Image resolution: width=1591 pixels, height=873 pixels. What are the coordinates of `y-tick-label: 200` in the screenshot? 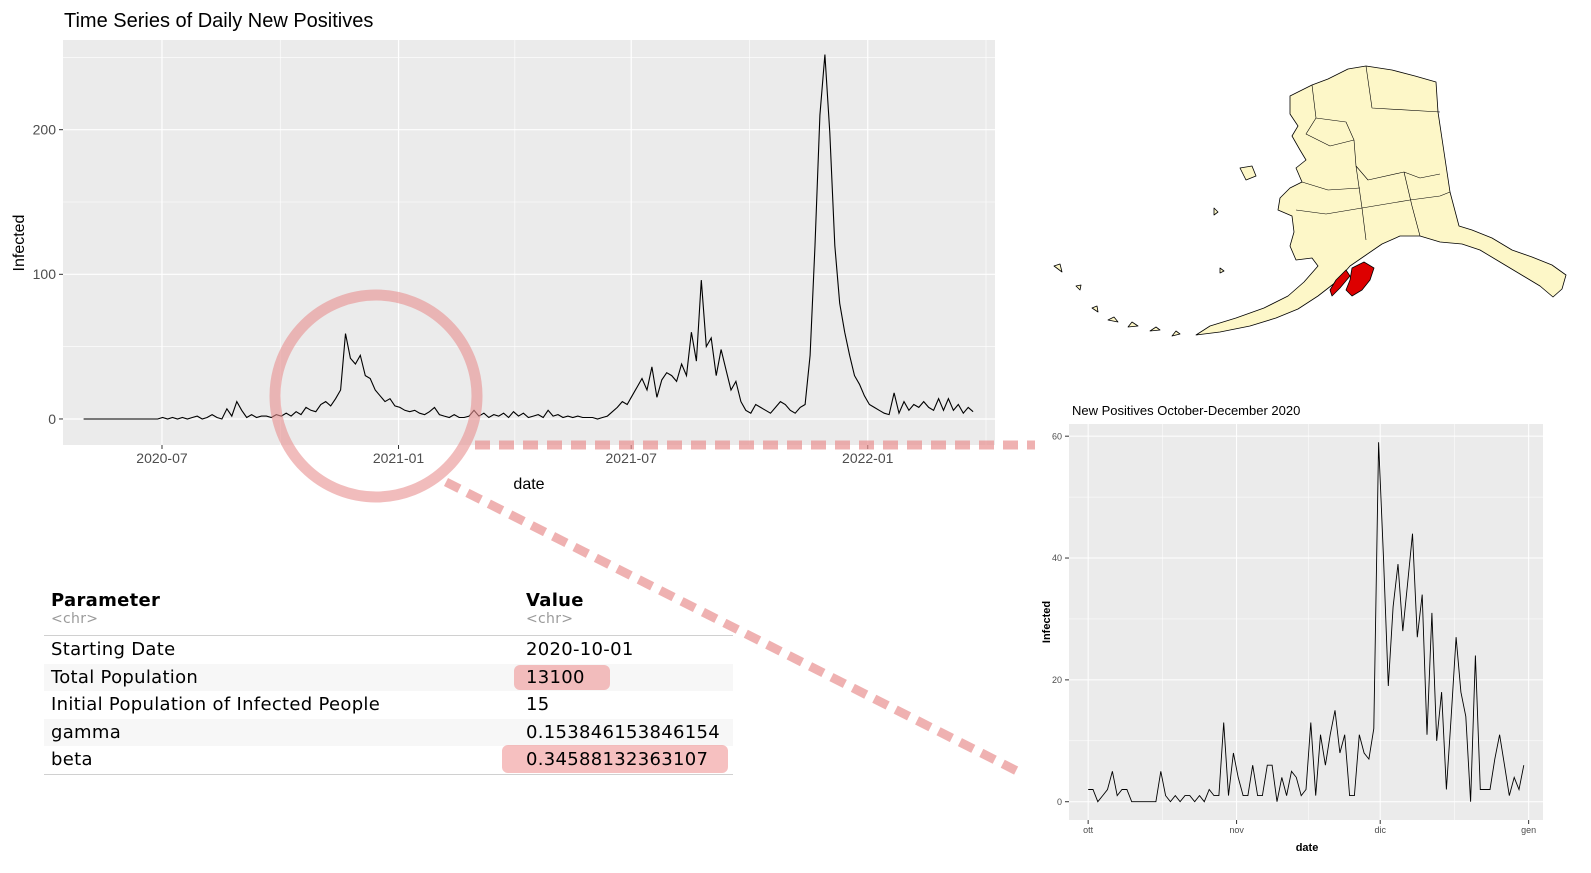 It's located at (45, 130).